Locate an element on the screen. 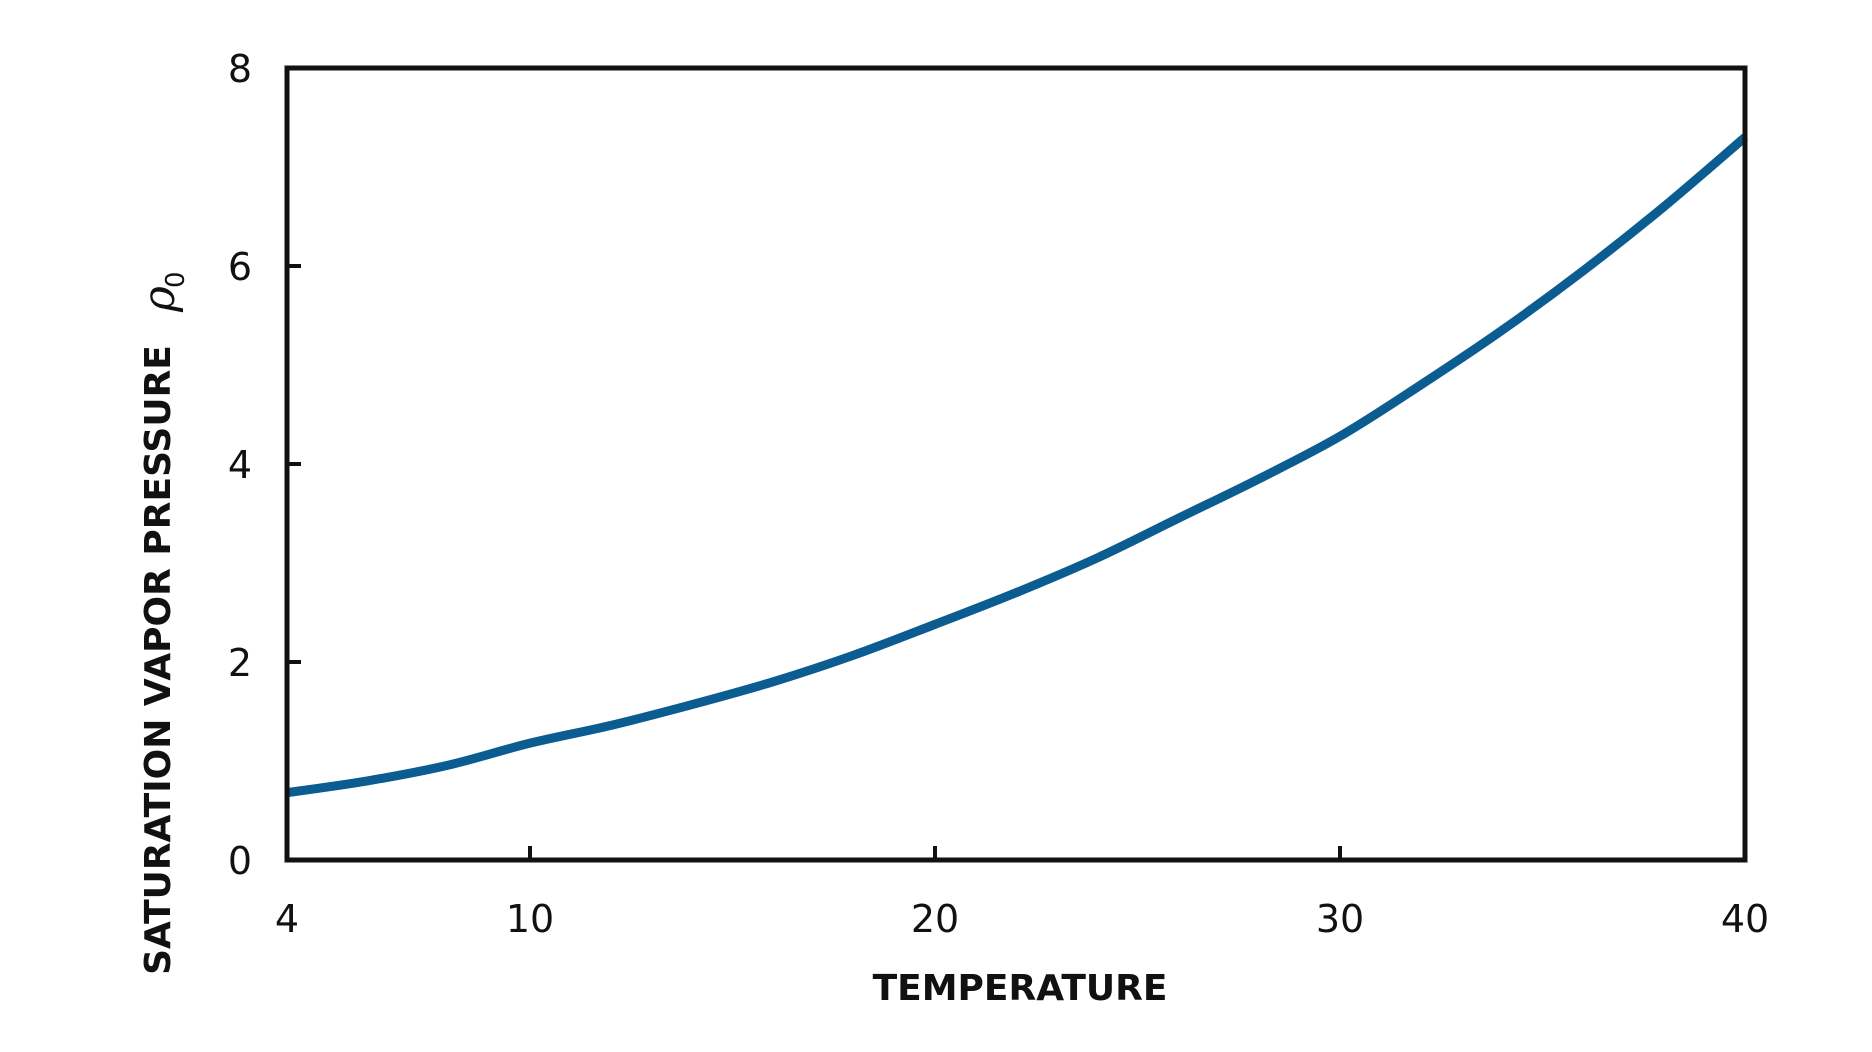 The height and width of the screenshot is (1052, 1872). y-axis-title-group: SATURATION VAPOR PRESSURE ρ 0 is located at coordinates (162, 622).